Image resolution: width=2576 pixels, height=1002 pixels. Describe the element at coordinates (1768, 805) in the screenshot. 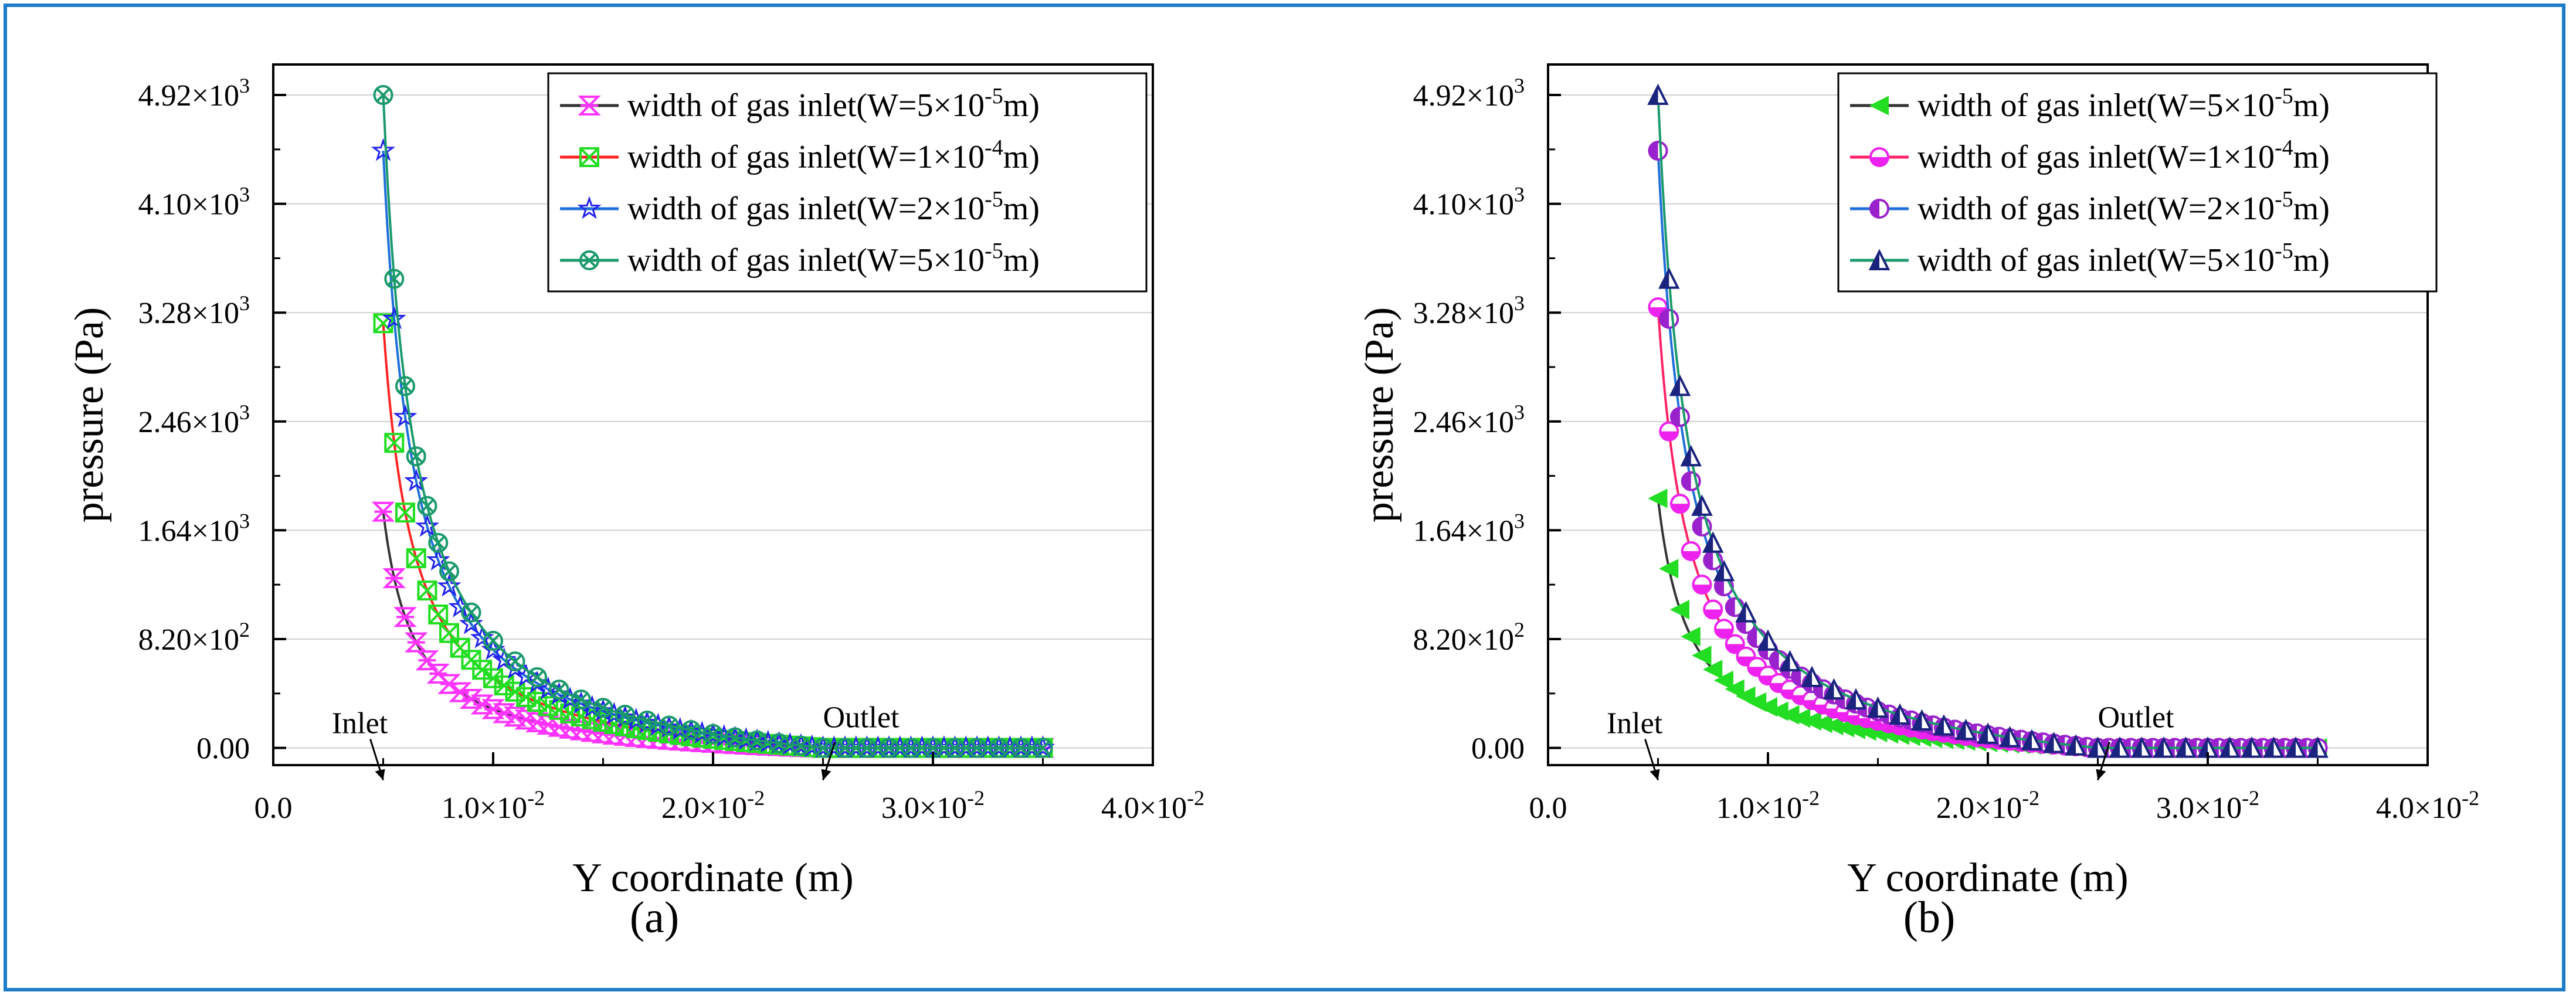

I see `x-tick-label: 1.0×10⁻²` at that location.